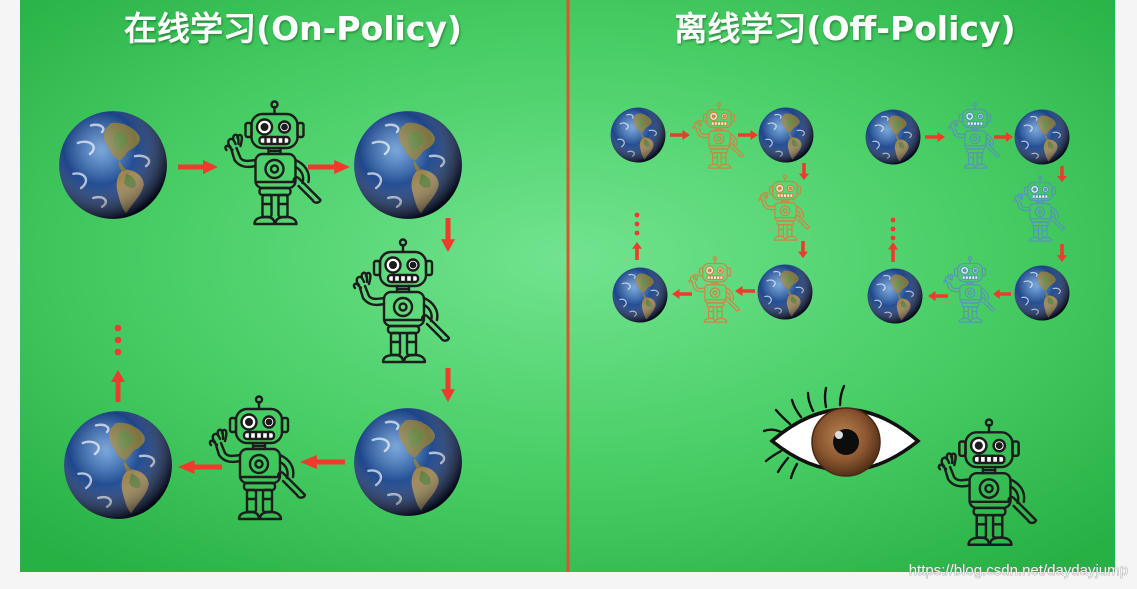 Image resolution: width=1137 pixels, height=589 pixels. I want to click on on-policy-title: 在线学习(On-Policy), so click(293, 28).